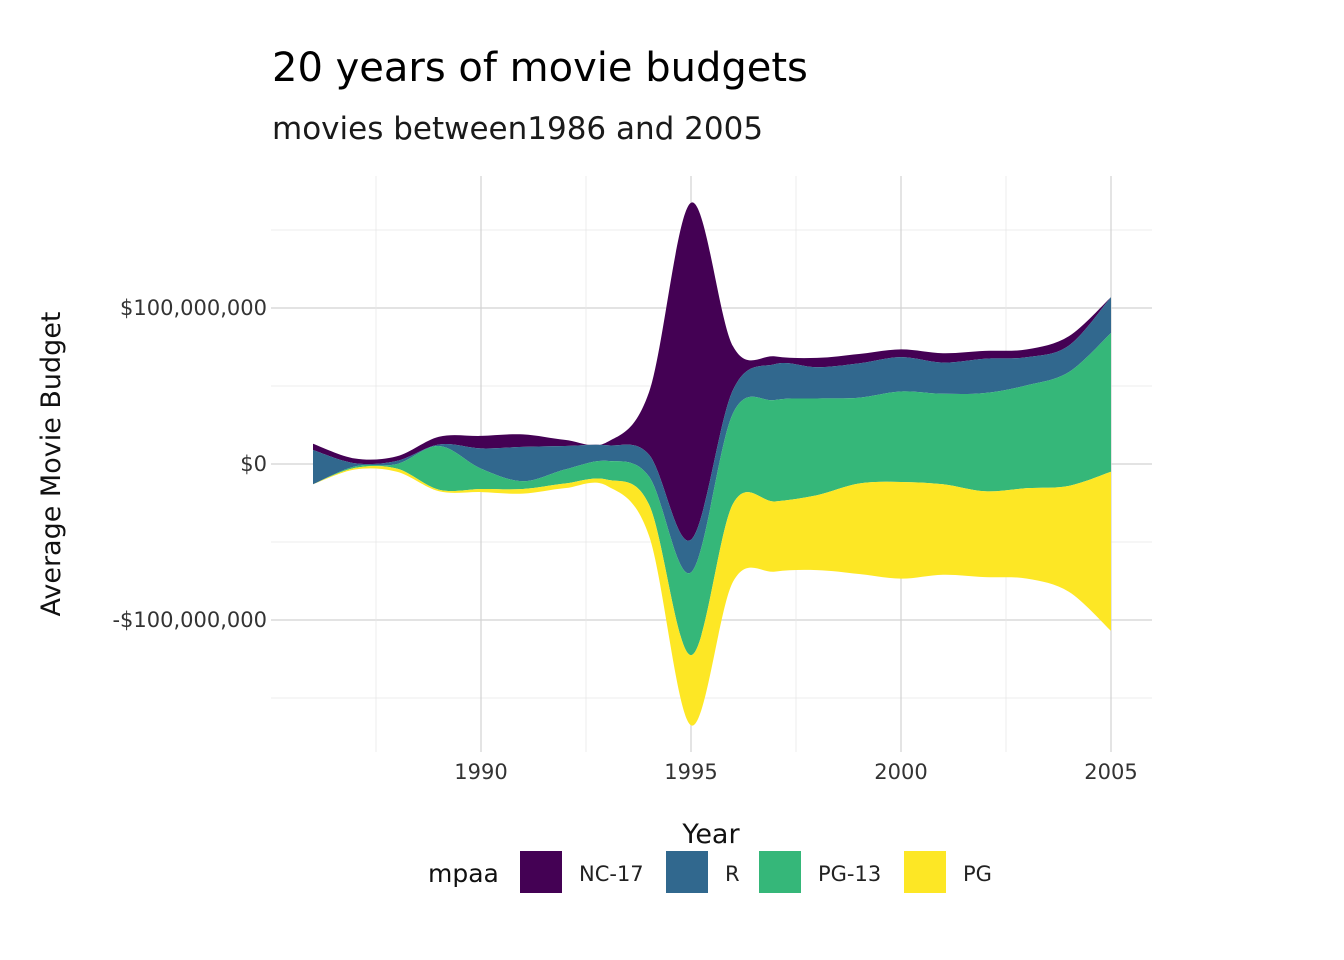  What do you see at coordinates (732, 874) in the screenshot?
I see `legend-label-r: R` at bounding box center [732, 874].